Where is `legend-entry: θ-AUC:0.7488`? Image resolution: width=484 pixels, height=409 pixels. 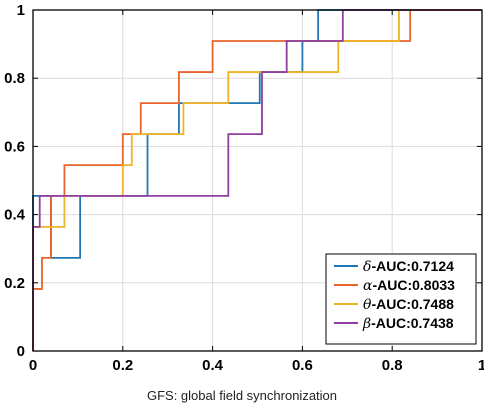 legend-entry: θ-AUC:0.7488 is located at coordinates (408, 304).